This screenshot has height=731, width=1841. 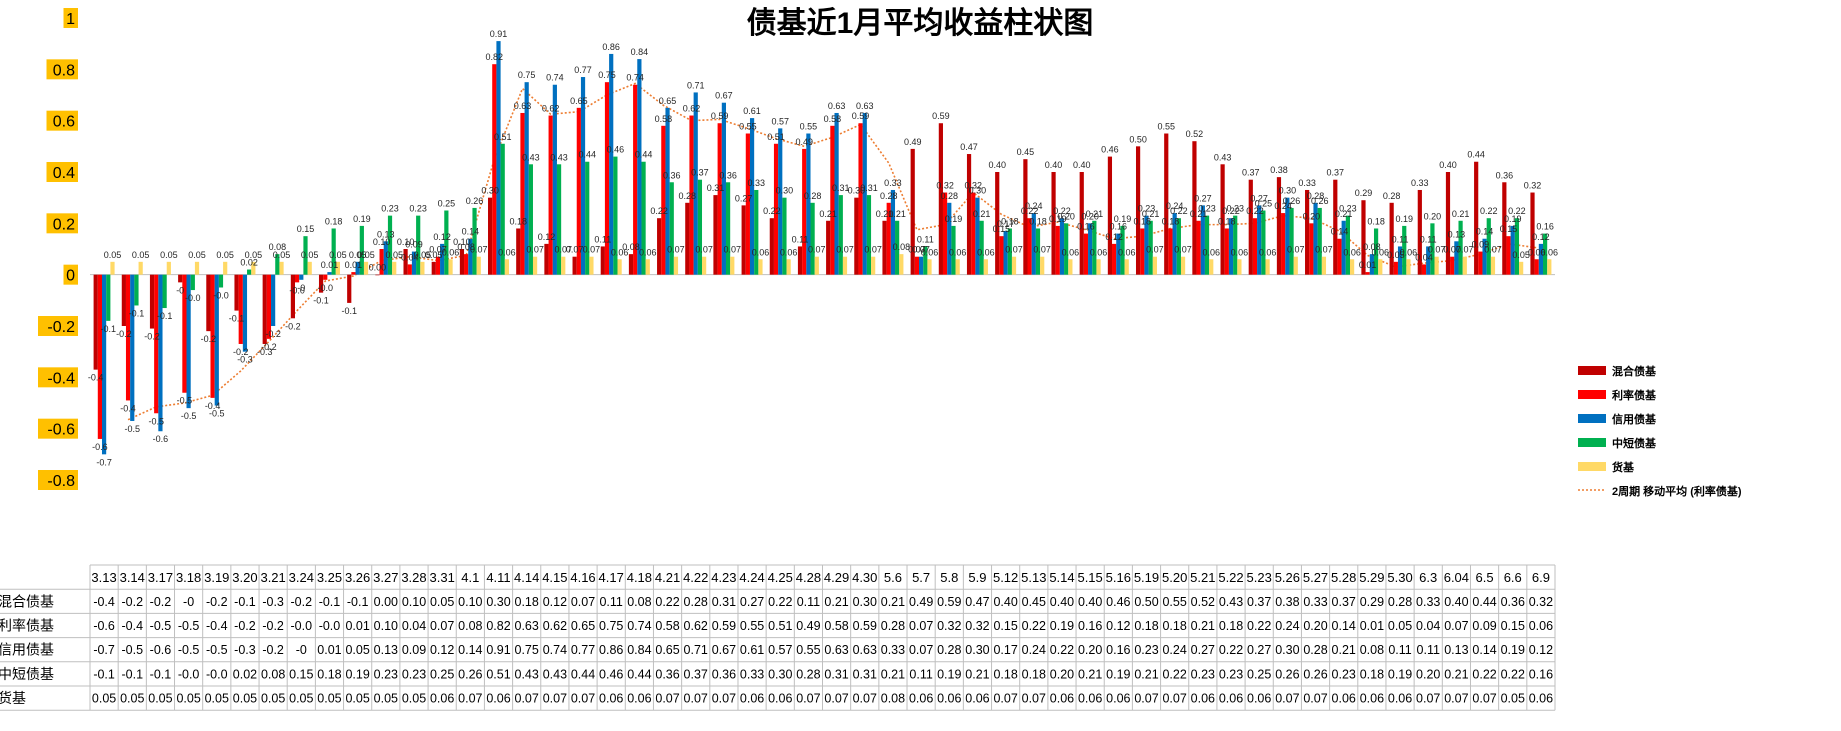 I want to click on data-label: 0.12, so click(x=547, y=237).